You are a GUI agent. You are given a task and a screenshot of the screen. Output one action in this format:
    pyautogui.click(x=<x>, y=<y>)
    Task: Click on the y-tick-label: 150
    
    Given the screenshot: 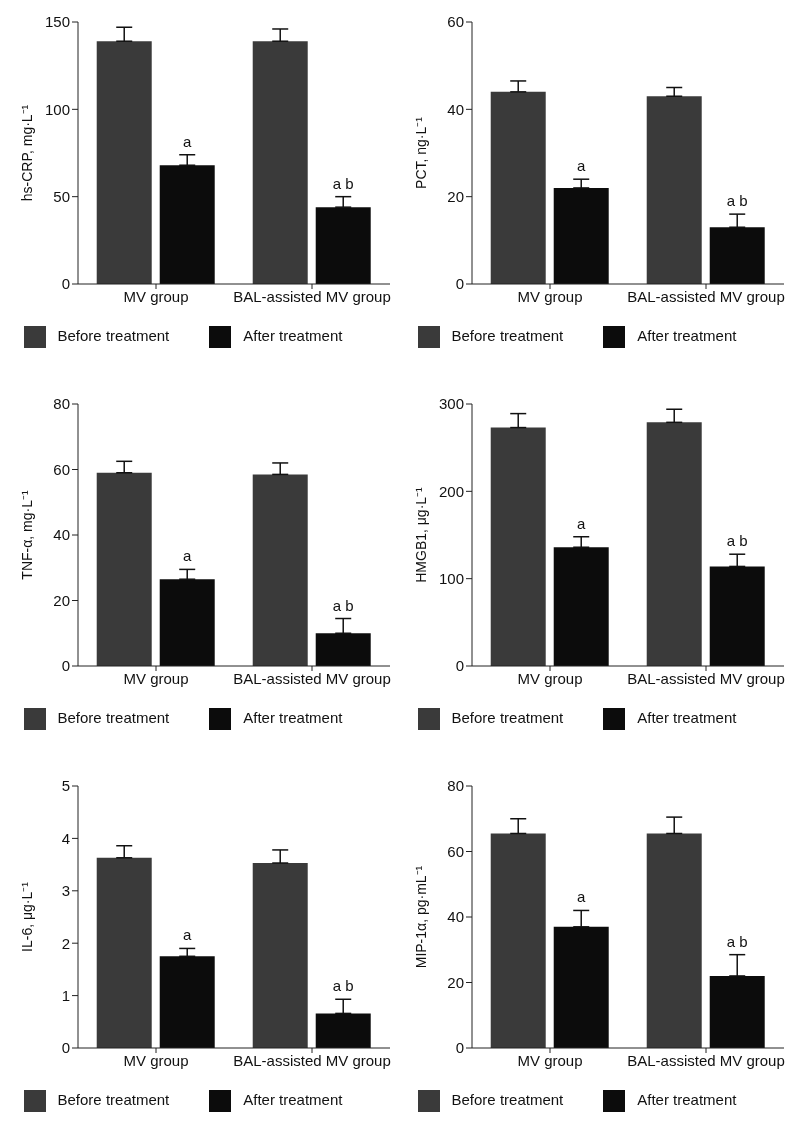 What is the action you would take?
    pyautogui.click(x=57, y=22)
    